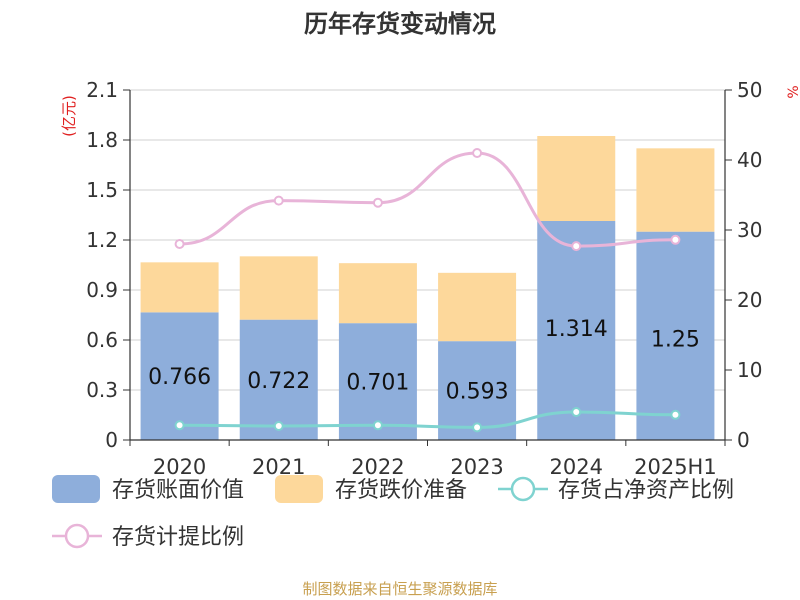 This screenshot has height=600, width=800. I want to click on line-ratio-to-net-assets, so click(427, 419).